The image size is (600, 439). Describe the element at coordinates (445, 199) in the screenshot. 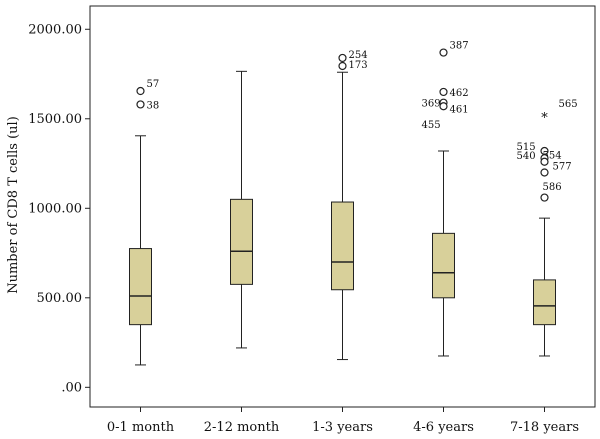

I see `box-4: 387 462 369 461 455` at that location.